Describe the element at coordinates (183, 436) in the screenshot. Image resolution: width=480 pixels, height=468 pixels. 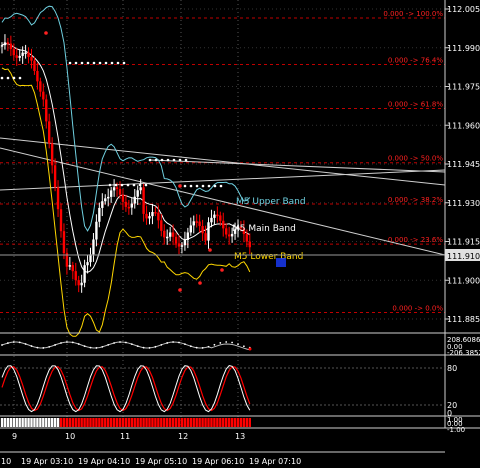
I see `day-tick: 12` at that location.